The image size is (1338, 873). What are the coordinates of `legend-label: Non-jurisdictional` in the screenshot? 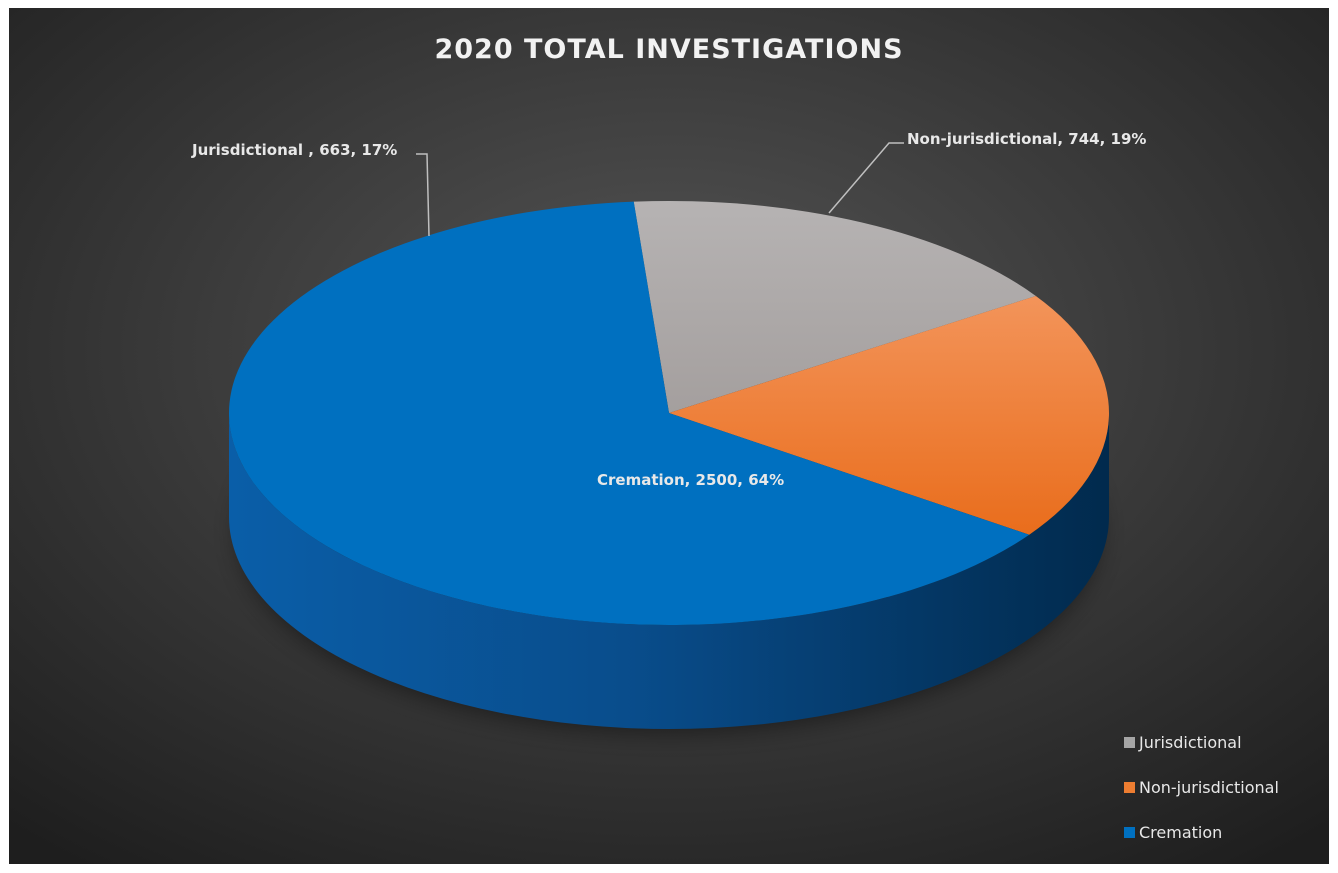 It's located at (1209, 787).